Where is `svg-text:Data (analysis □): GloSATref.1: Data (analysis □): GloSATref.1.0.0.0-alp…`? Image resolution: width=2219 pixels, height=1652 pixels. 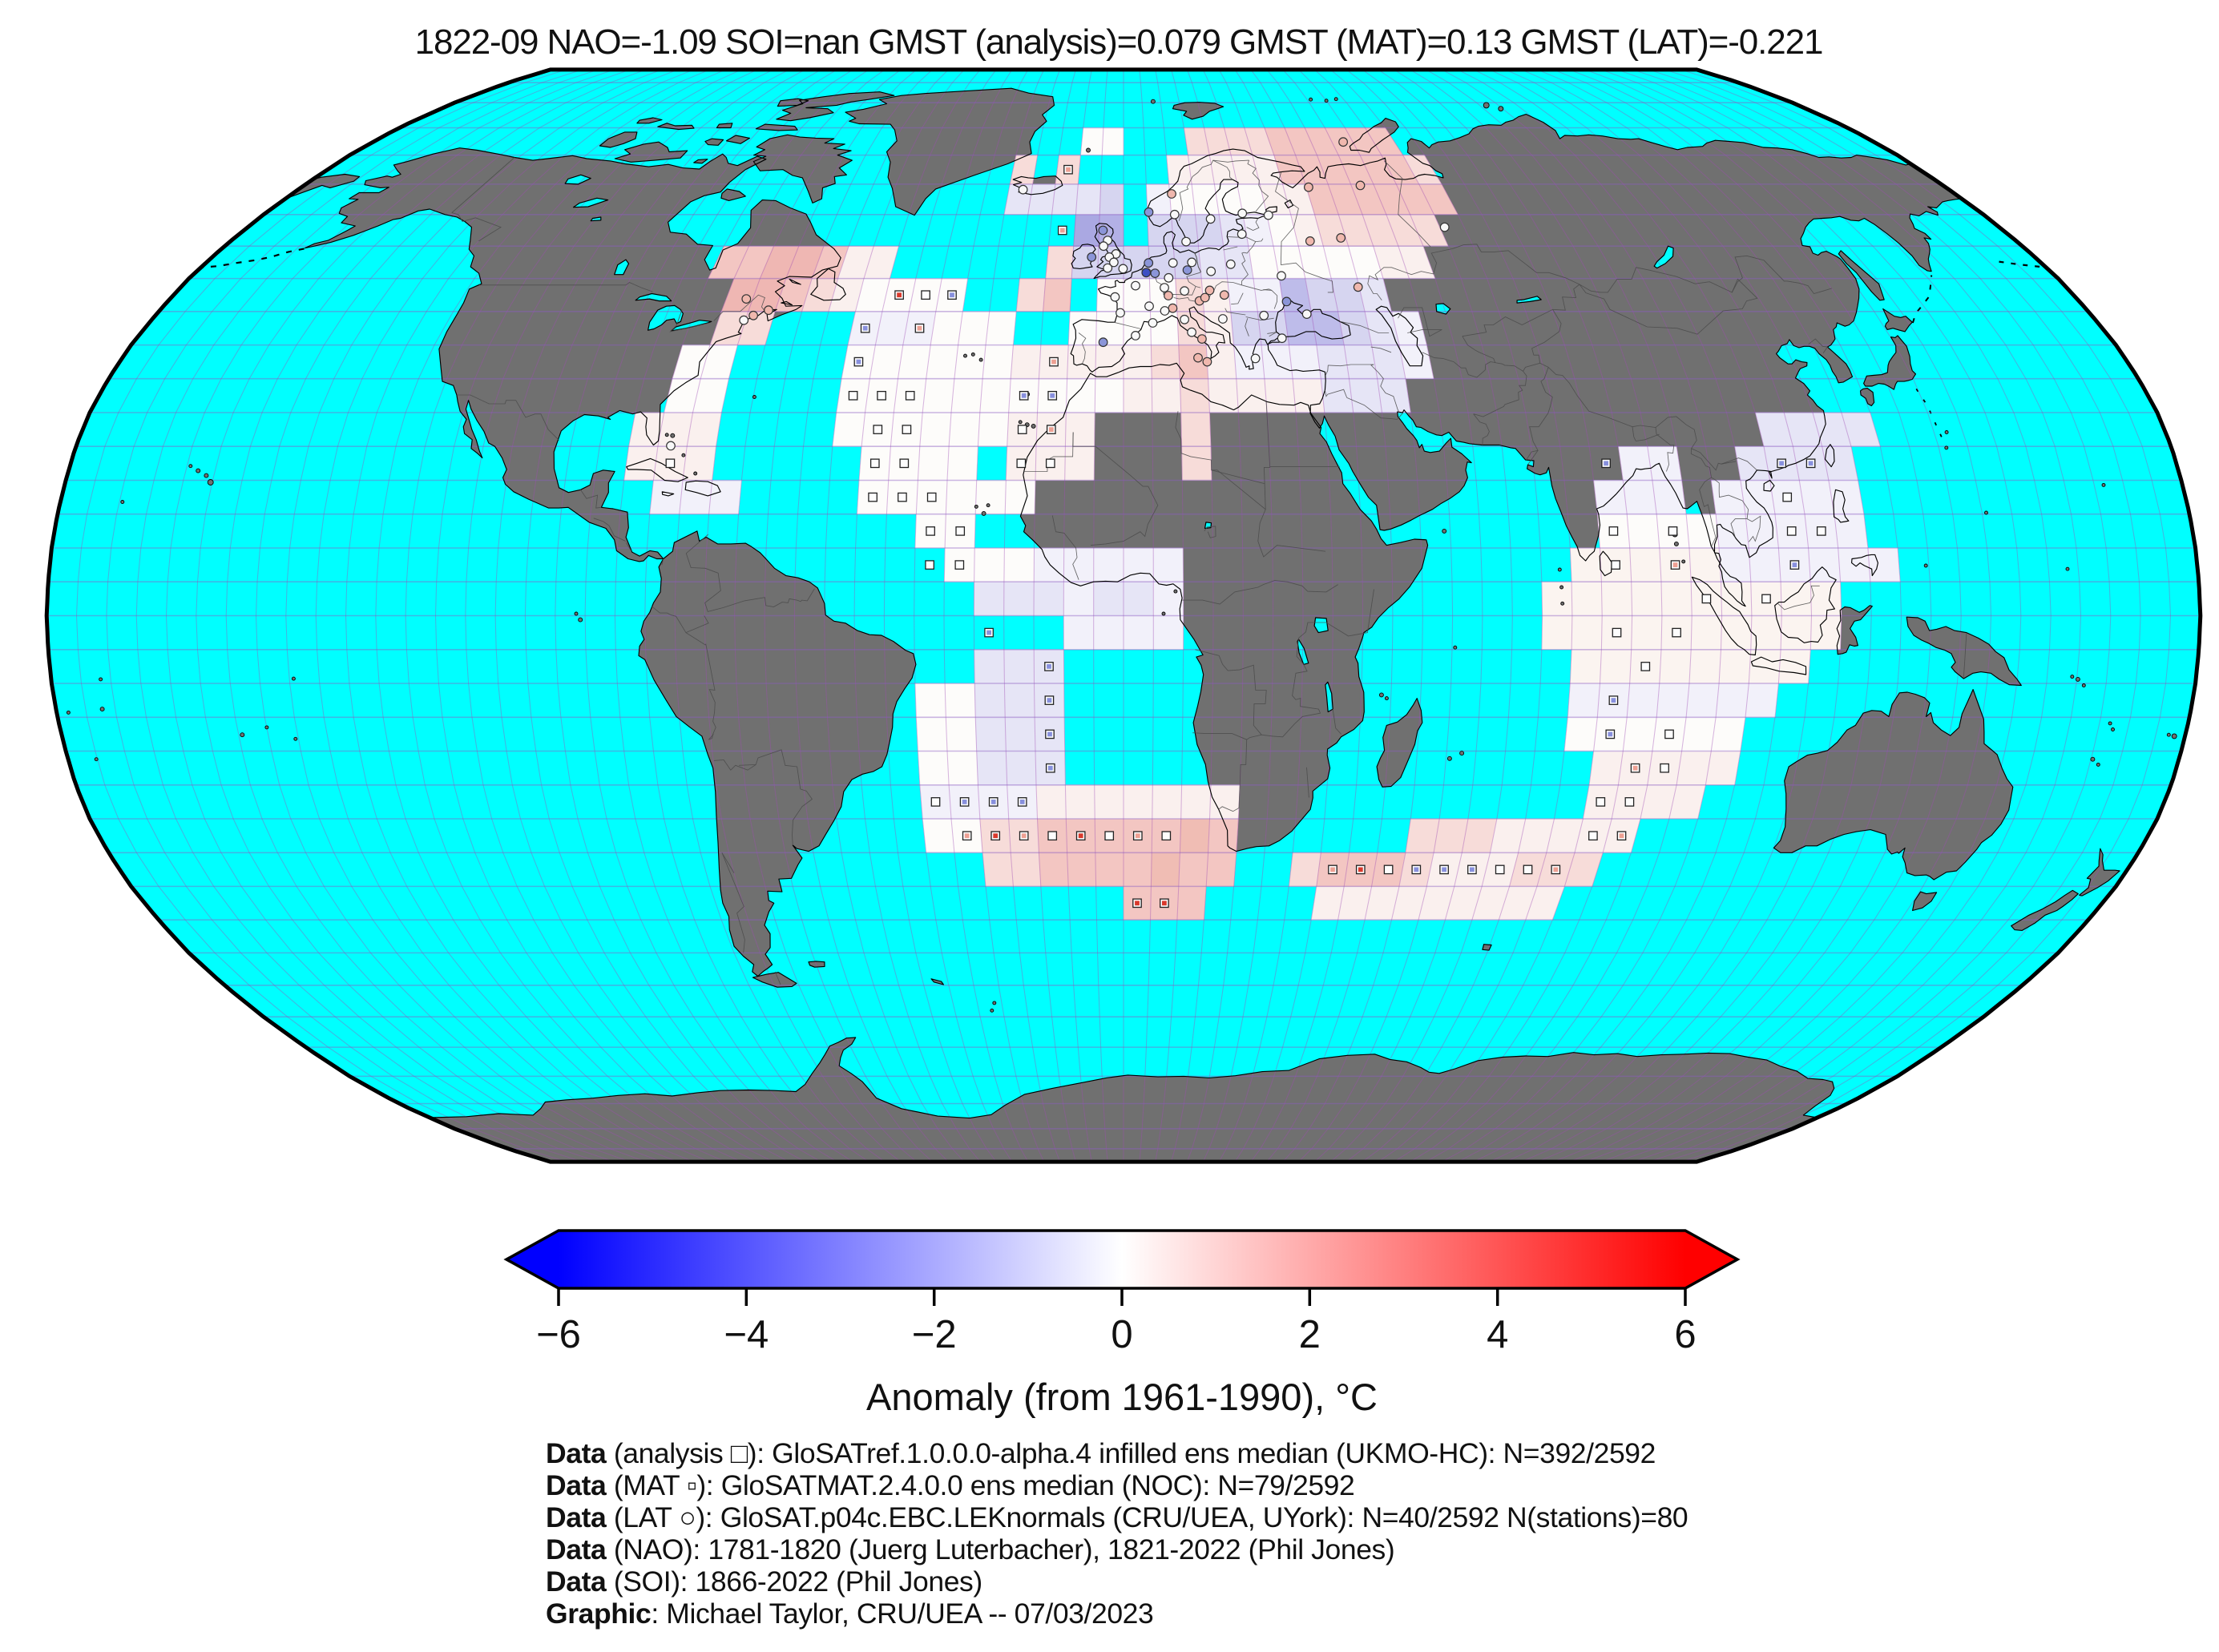
svg-text:Data (analysis □): GloSATref.1: Data (analysis □): GloSATref.1.0.0.0-alp… is located at coordinates (1101, 1453).